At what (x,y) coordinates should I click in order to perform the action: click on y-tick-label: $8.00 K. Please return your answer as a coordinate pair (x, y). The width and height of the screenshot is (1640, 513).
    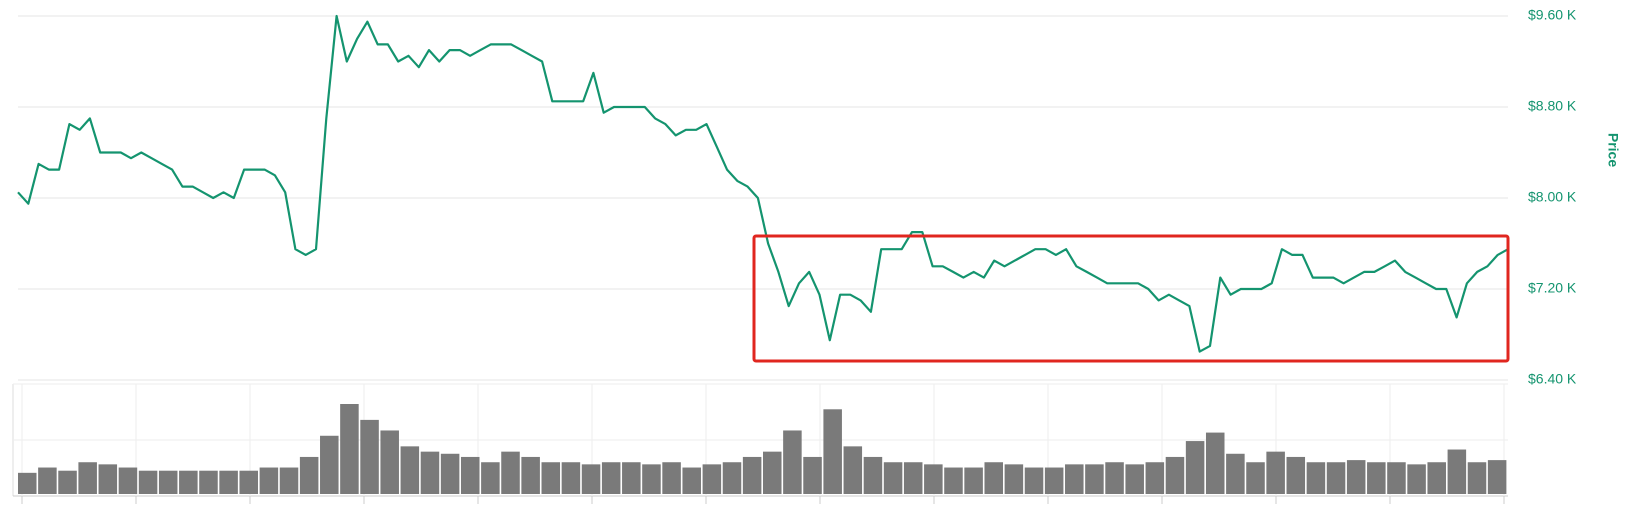
    Looking at the image, I should click on (1552, 197).